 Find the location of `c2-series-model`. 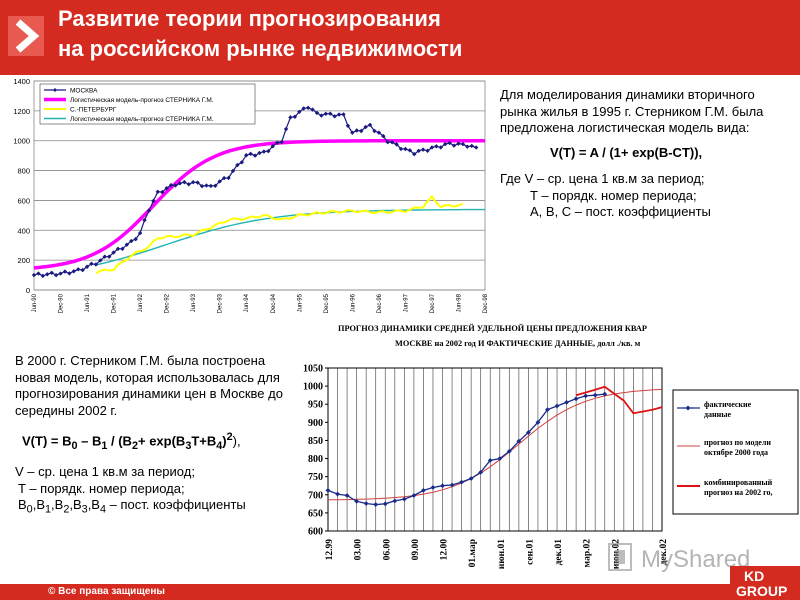

c2-series-model is located at coordinates (495, 444).